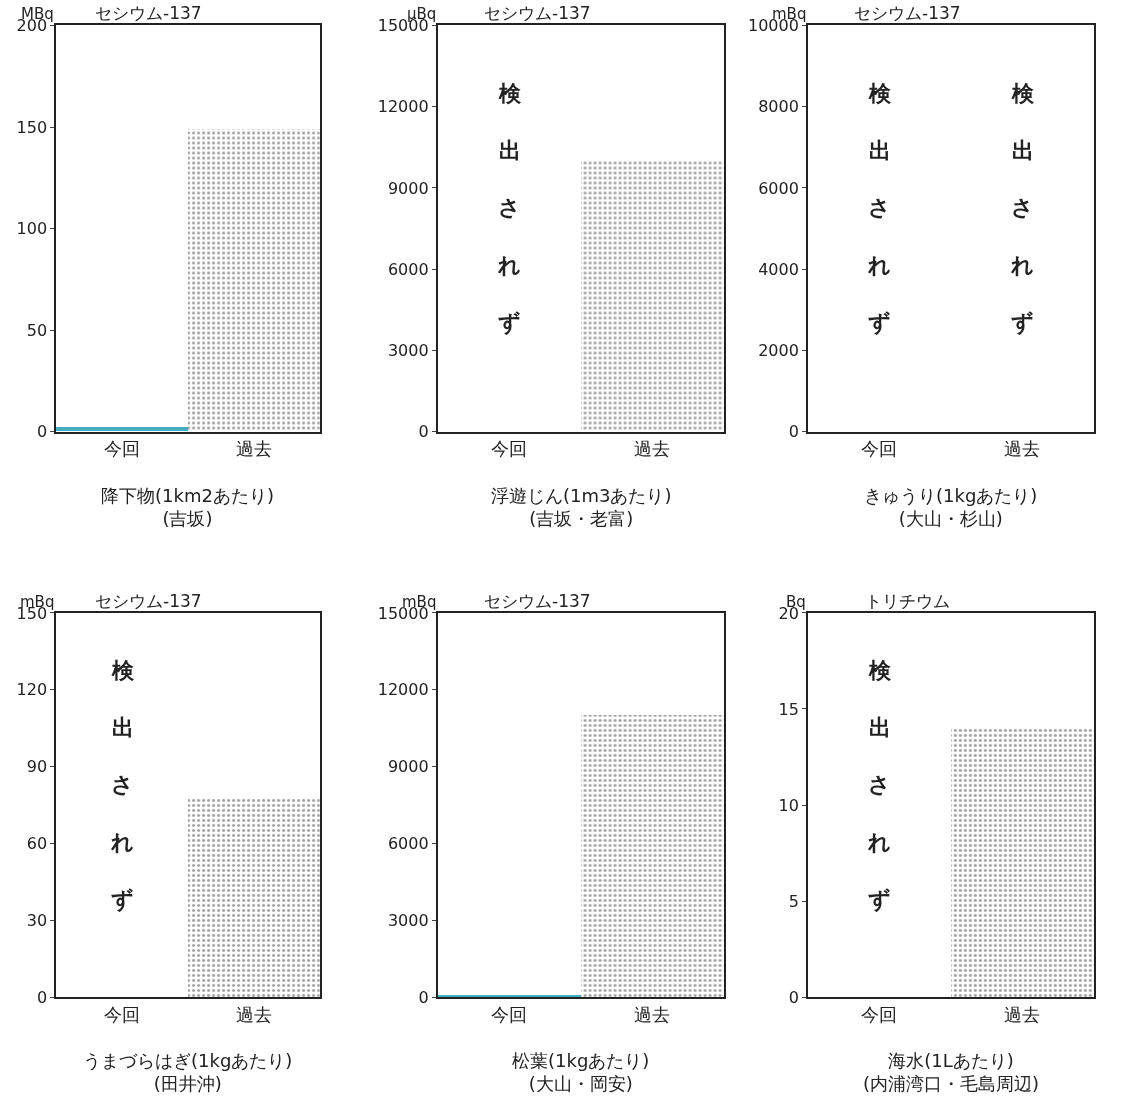 The width and height of the screenshot is (1122, 1117). I want to click on y-tick-label: 8000, so click(778, 107).